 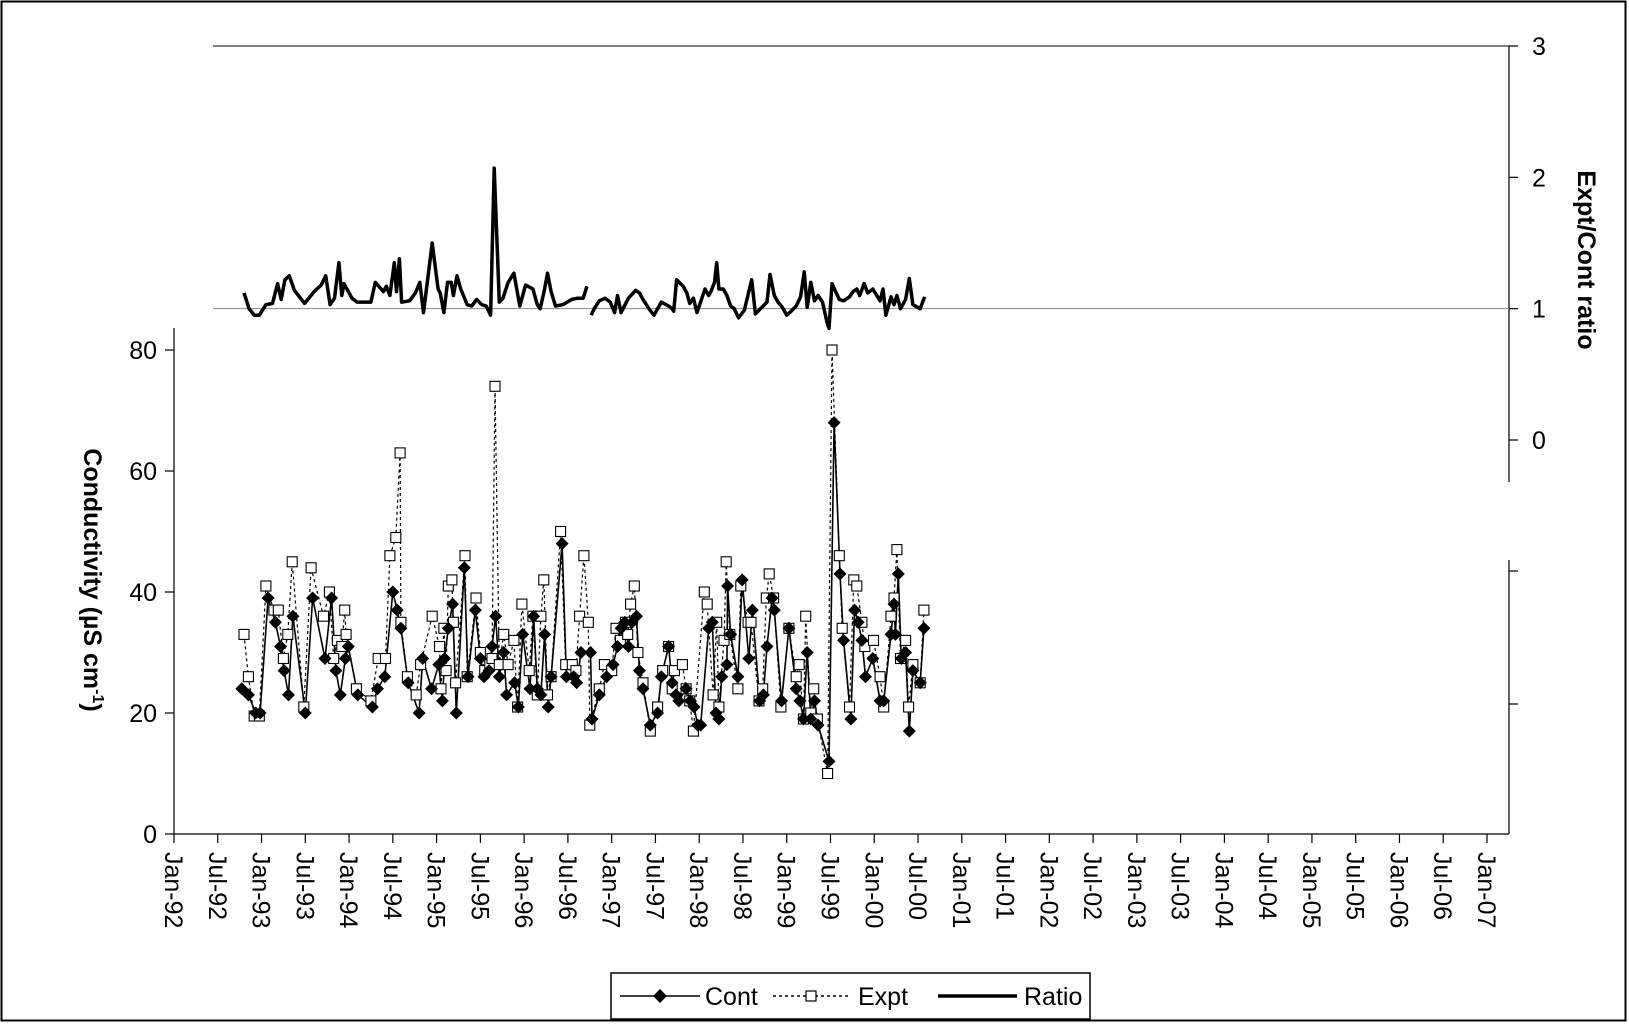 I want to click on x-tick-label: Jan-96, so click(x=523, y=890).